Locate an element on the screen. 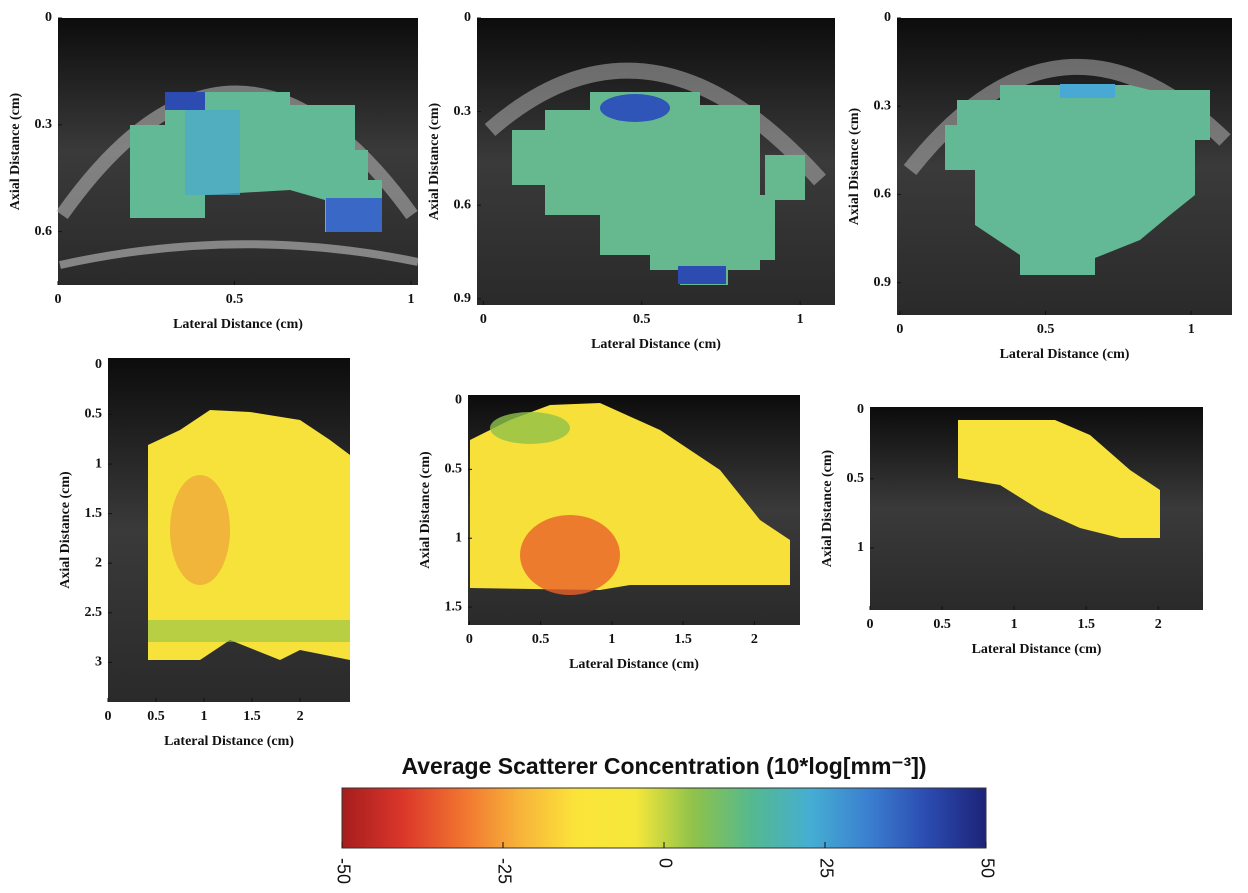 The height and width of the screenshot is (893, 1248). y-tick-label: 2.5 is located at coordinates (94, 612).